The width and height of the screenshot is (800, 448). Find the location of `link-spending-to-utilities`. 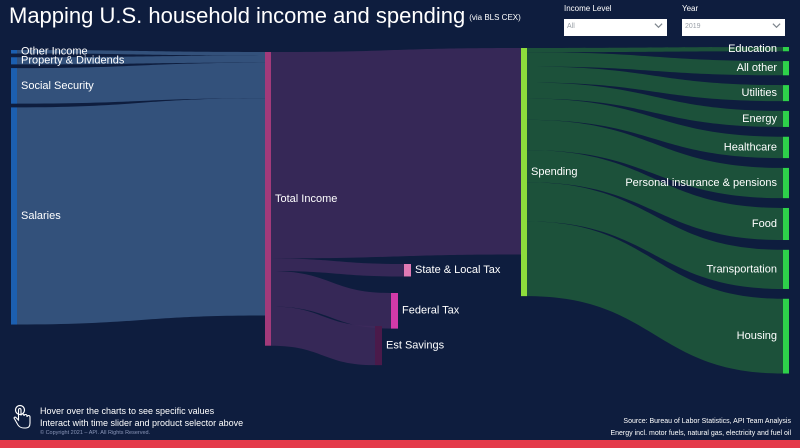

link-spending-to-utilities is located at coordinates (655, 84).